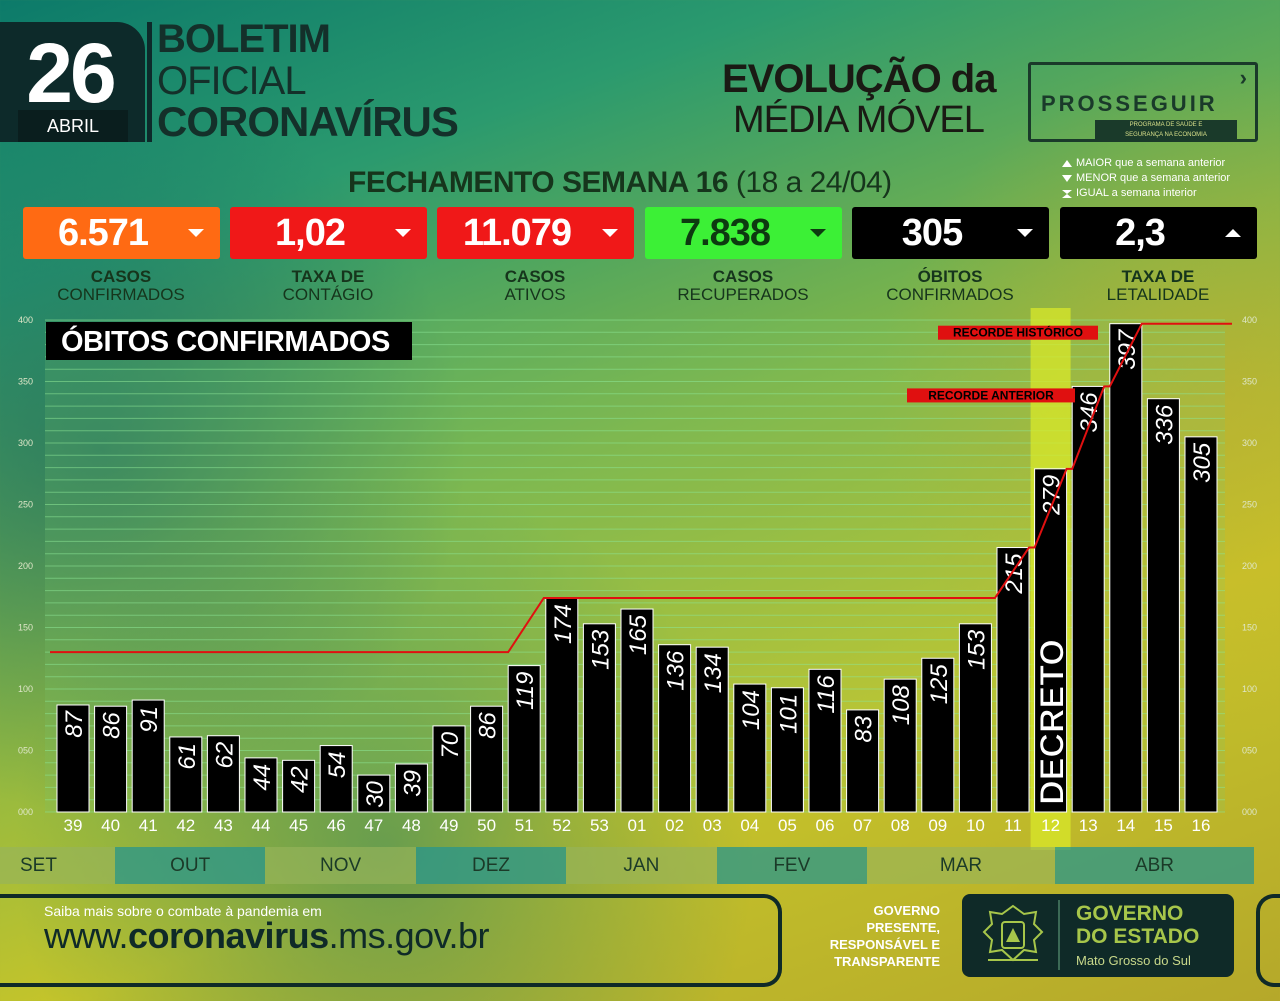 The image size is (1280, 1001). What do you see at coordinates (859, 120) in the screenshot?
I see `evolution-subtitle: MÉDIA MÓVEL` at bounding box center [859, 120].